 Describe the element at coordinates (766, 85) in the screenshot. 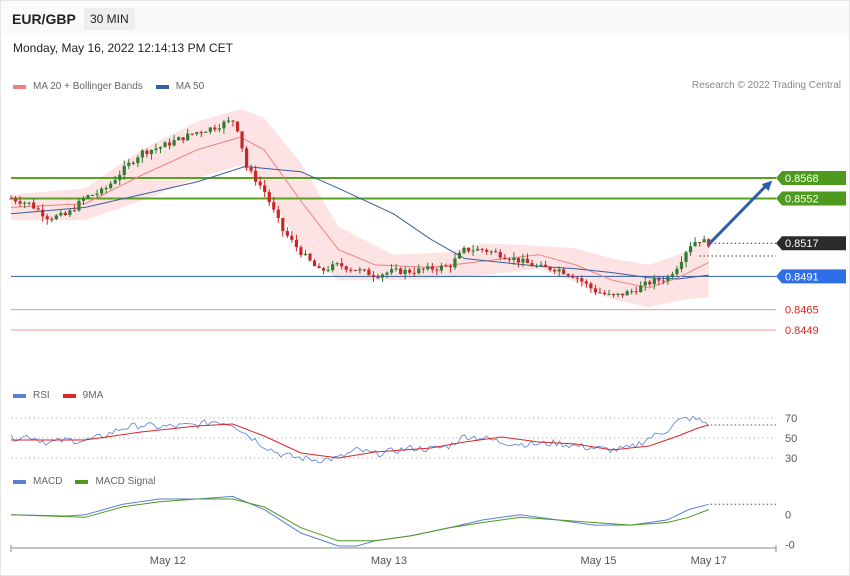

I see `copyright: Research © 2022 Trading Central` at that location.